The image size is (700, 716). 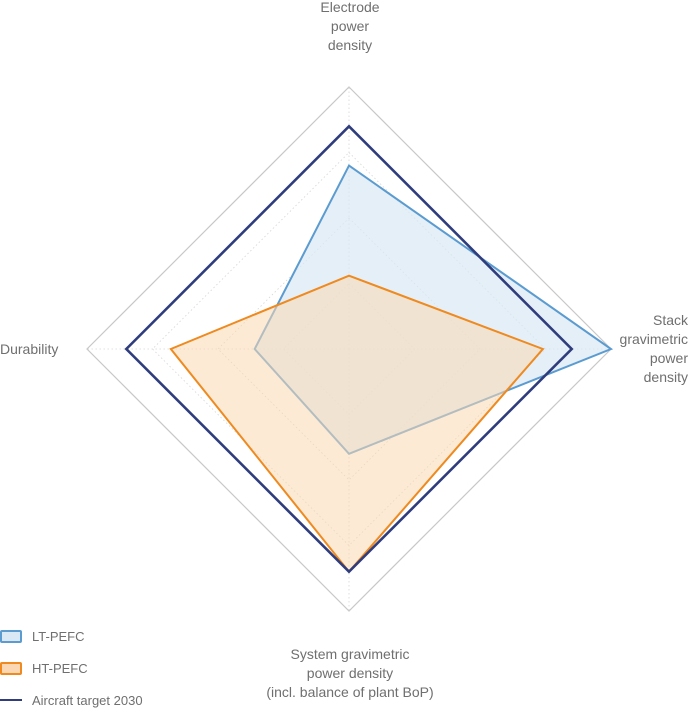 I want to click on legend-item-aircraft-target-2030: Aircraft target 2030, so click(x=100, y=700).